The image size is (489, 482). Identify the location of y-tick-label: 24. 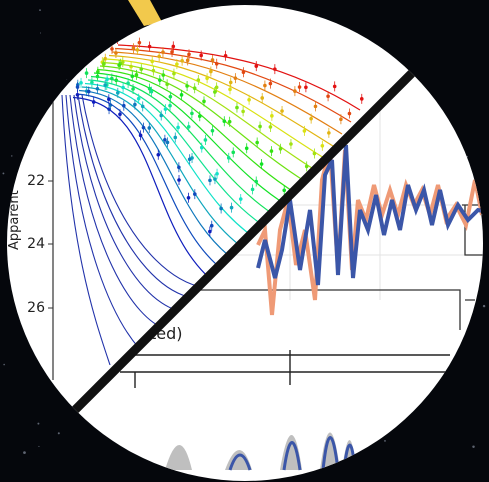
(36, 244).